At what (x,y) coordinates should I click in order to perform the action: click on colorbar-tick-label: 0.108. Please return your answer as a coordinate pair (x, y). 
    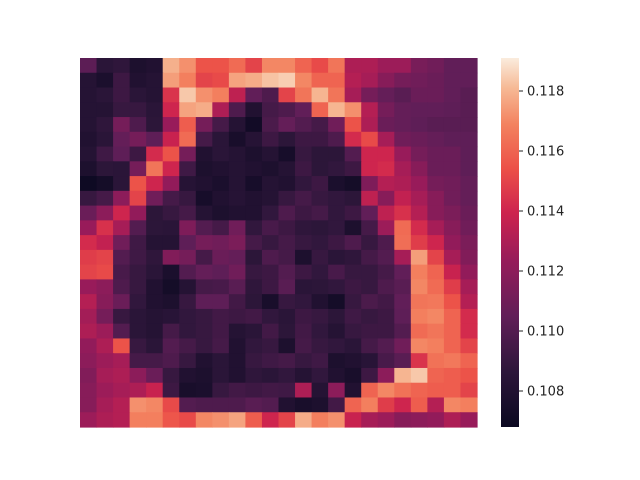
    Looking at the image, I should click on (545, 392).